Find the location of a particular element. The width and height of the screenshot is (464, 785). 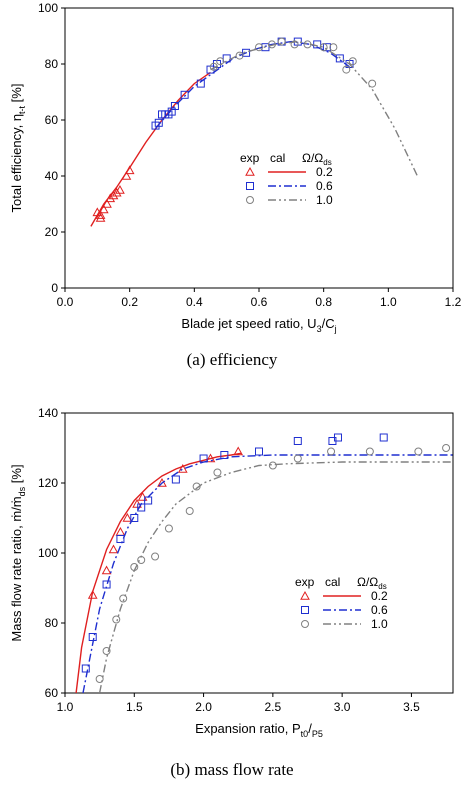

x-tick-label: 0.4 is located at coordinates (194, 302).